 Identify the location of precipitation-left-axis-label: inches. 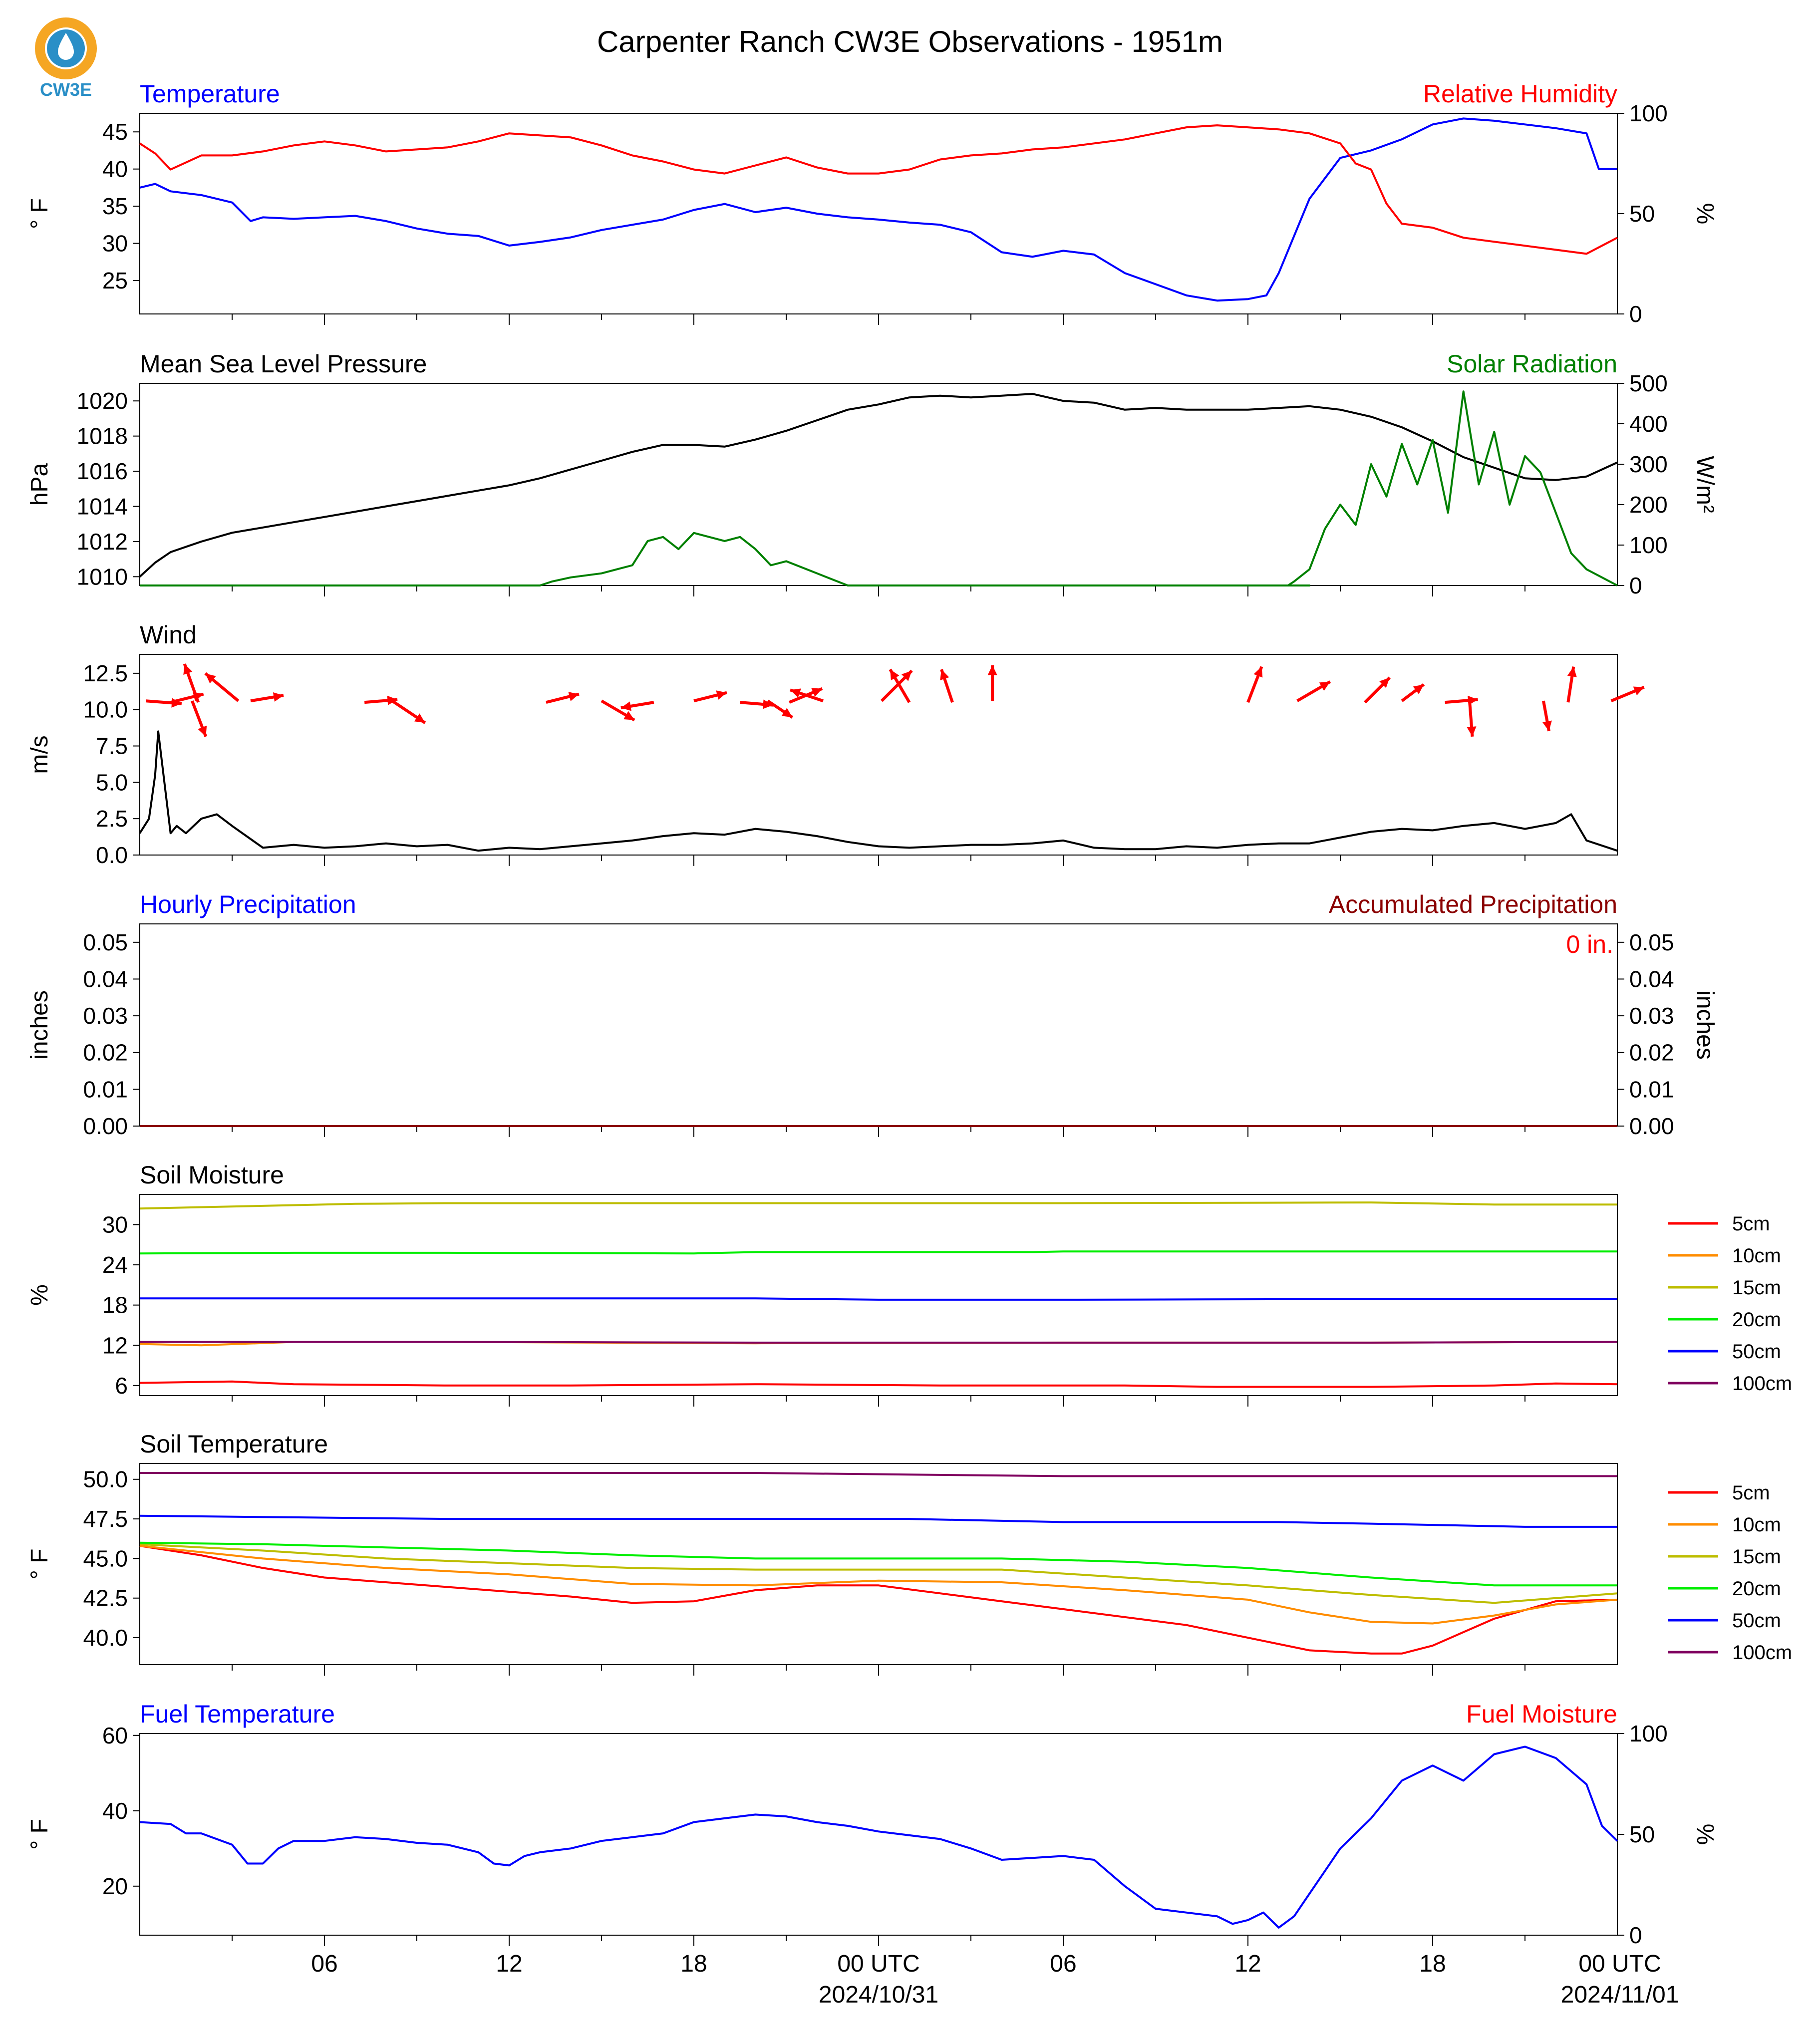
(39, 1025).